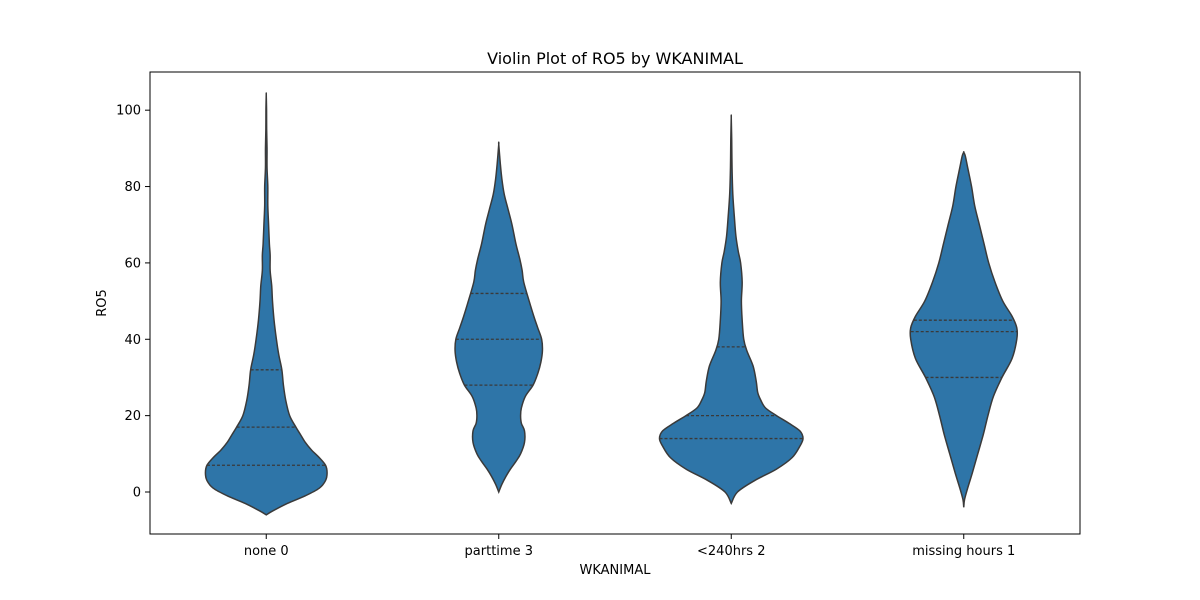 The width and height of the screenshot is (1200, 600). I want to click on y-tick-label: 80, so click(132, 187).